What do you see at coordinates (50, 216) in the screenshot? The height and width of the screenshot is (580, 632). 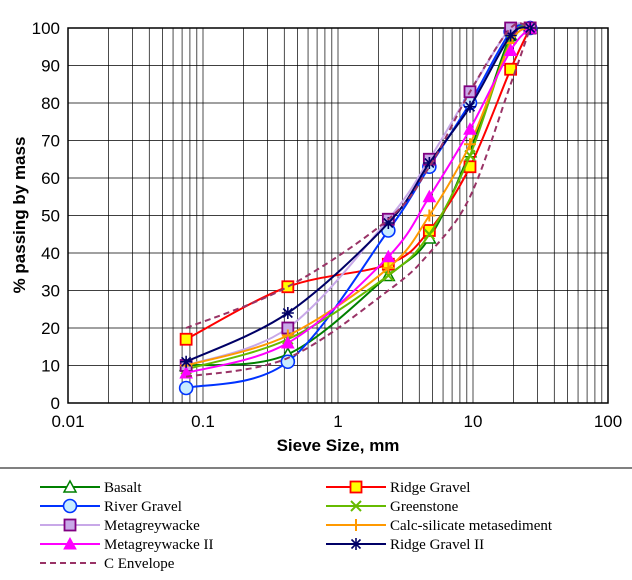 I see `y-tick-label: 50` at bounding box center [50, 216].